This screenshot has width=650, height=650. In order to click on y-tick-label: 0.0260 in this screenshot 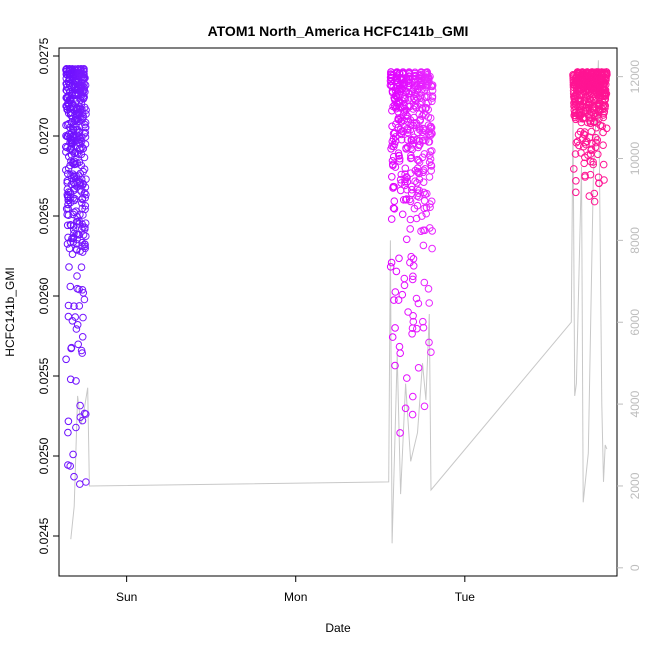, I will do `click(44, 295)`.